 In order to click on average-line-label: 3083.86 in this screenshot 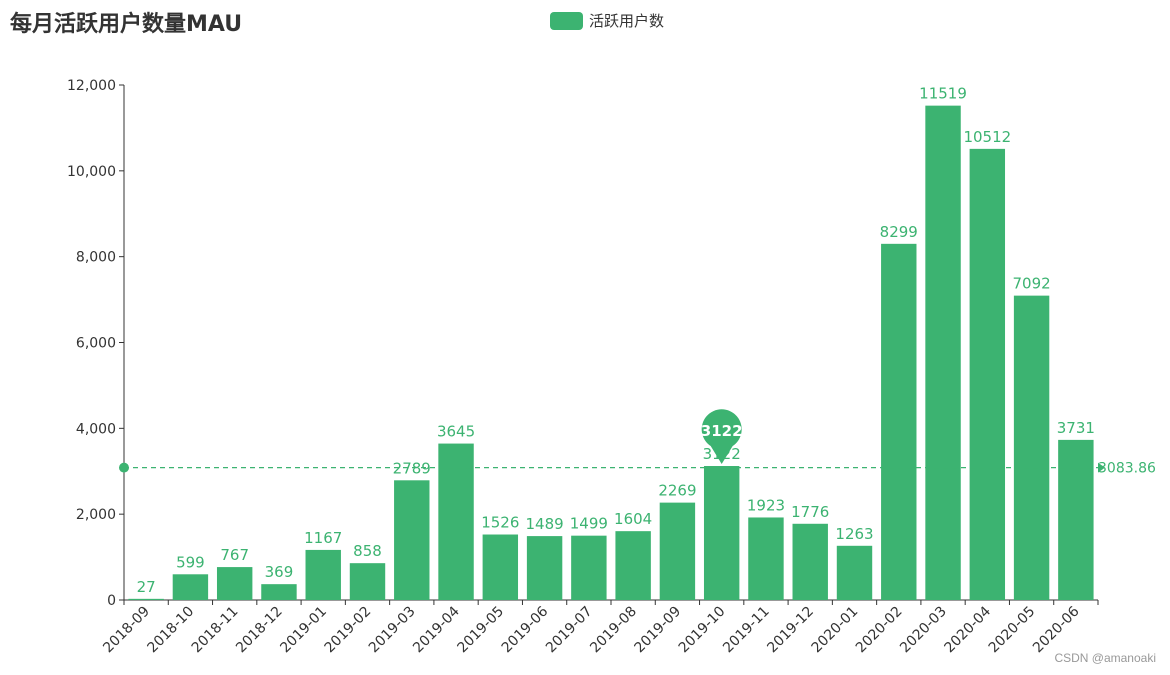, I will do `click(1127, 469)`.